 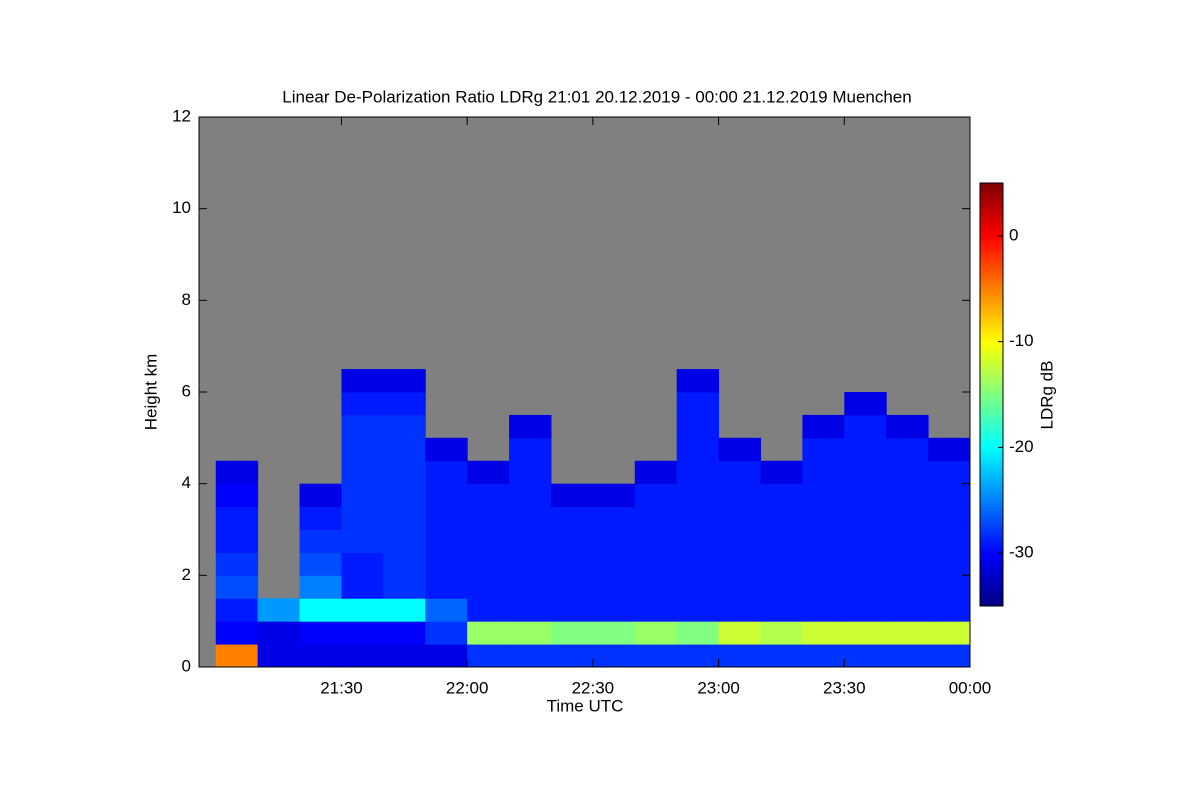 What do you see at coordinates (593, 687) in the screenshot?
I see `x-tick-label: 22:30` at bounding box center [593, 687].